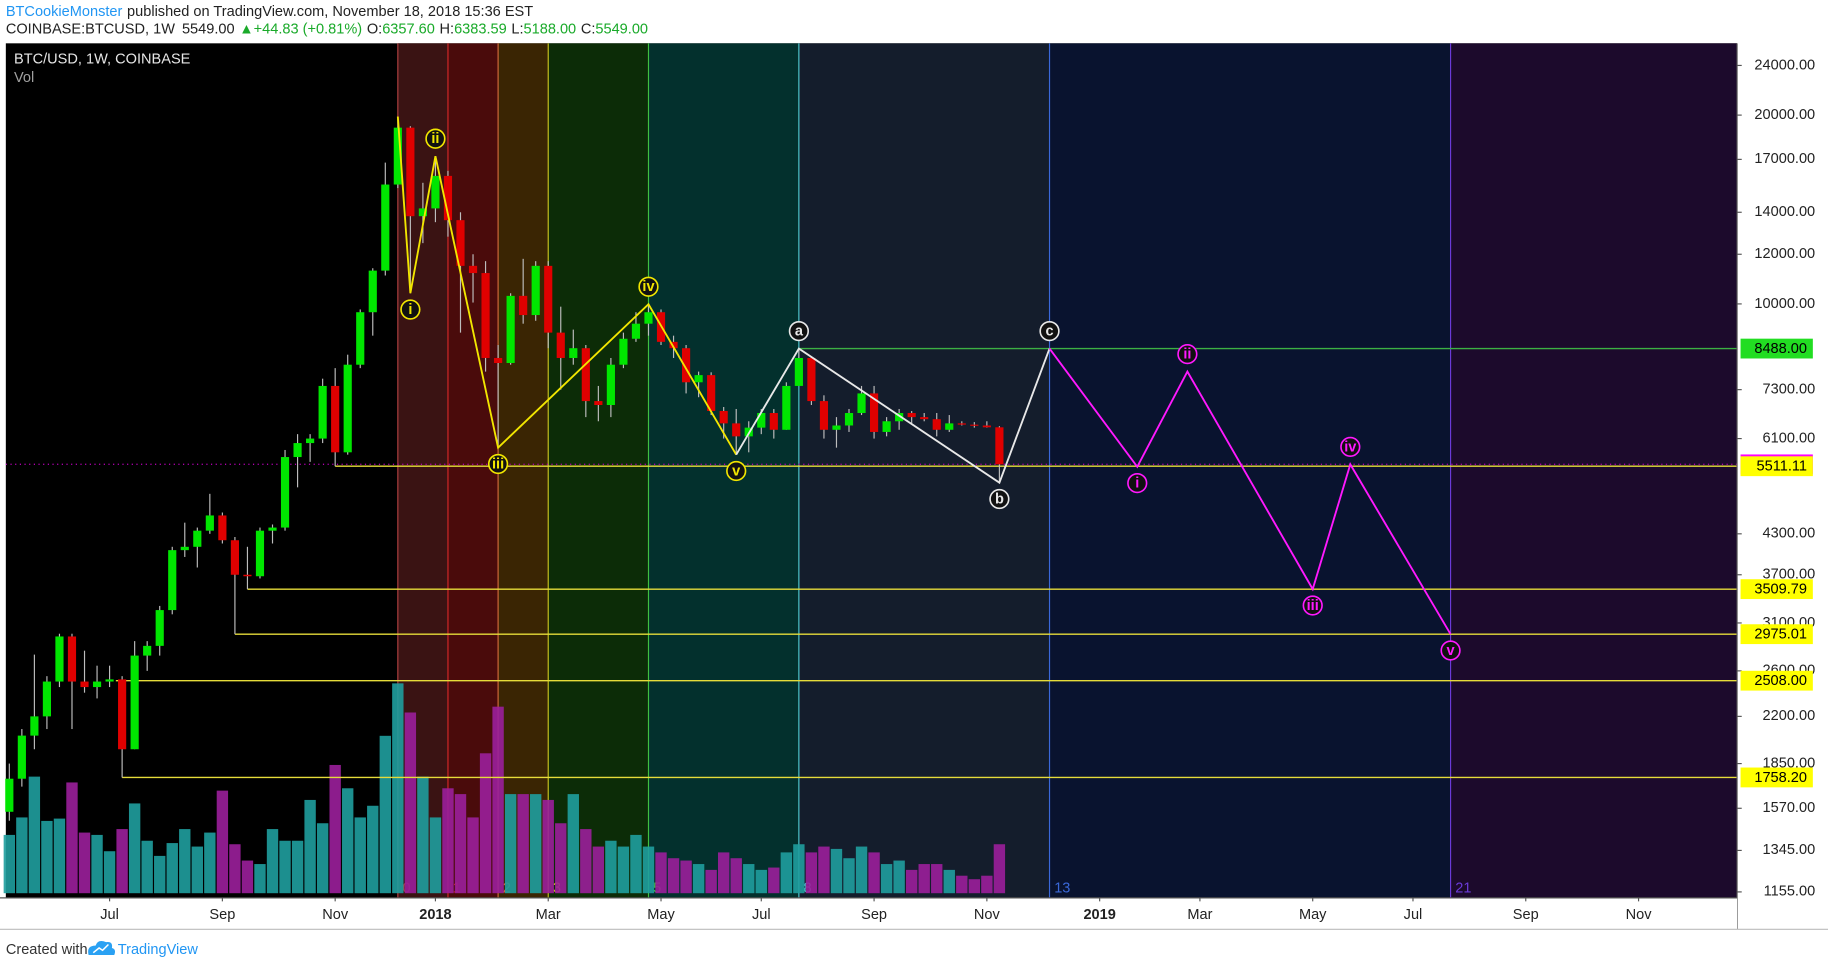 The height and width of the screenshot is (968, 1828). What do you see at coordinates (300, 29) in the screenshot?
I see `change: ▲+44.83 (+0.81%)` at bounding box center [300, 29].